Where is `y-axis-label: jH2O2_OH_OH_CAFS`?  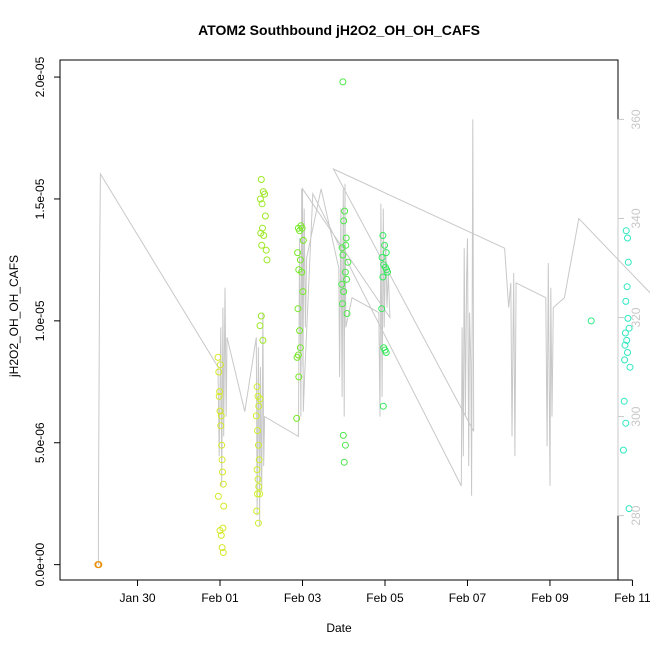 y-axis-label: jH2O2_OH_OH_CAFS is located at coordinates (14, 316).